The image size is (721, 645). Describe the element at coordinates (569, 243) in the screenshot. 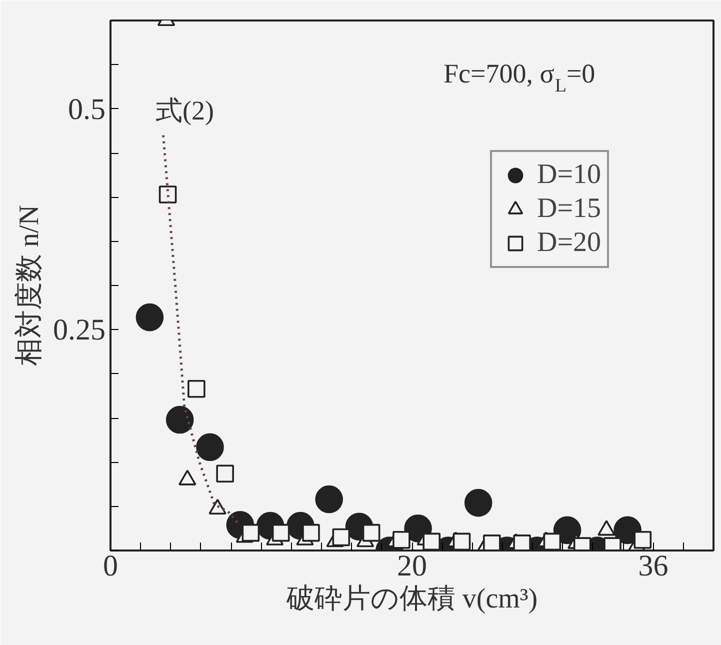

I see `legend-label: D=20` at that location.